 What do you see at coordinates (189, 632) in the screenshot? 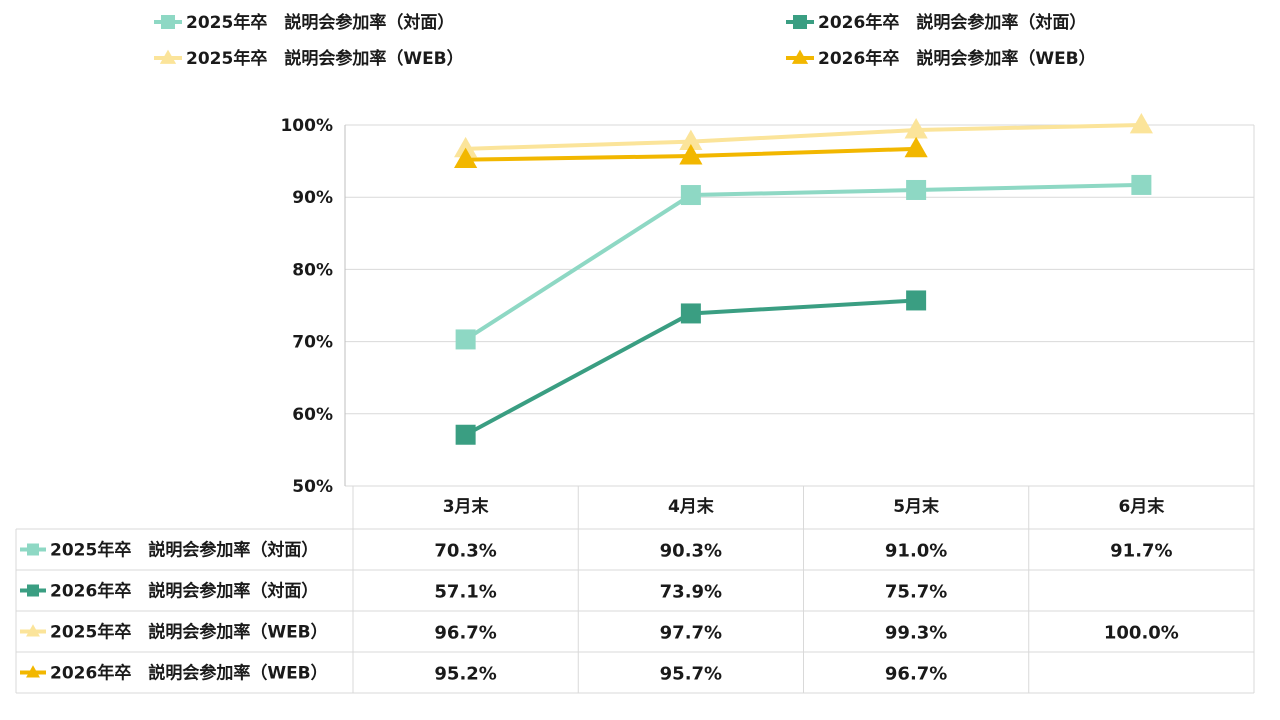
I see `table-row-label: 2025年卒 説明会参加率（WEB）` at bounding box center [189, 632].